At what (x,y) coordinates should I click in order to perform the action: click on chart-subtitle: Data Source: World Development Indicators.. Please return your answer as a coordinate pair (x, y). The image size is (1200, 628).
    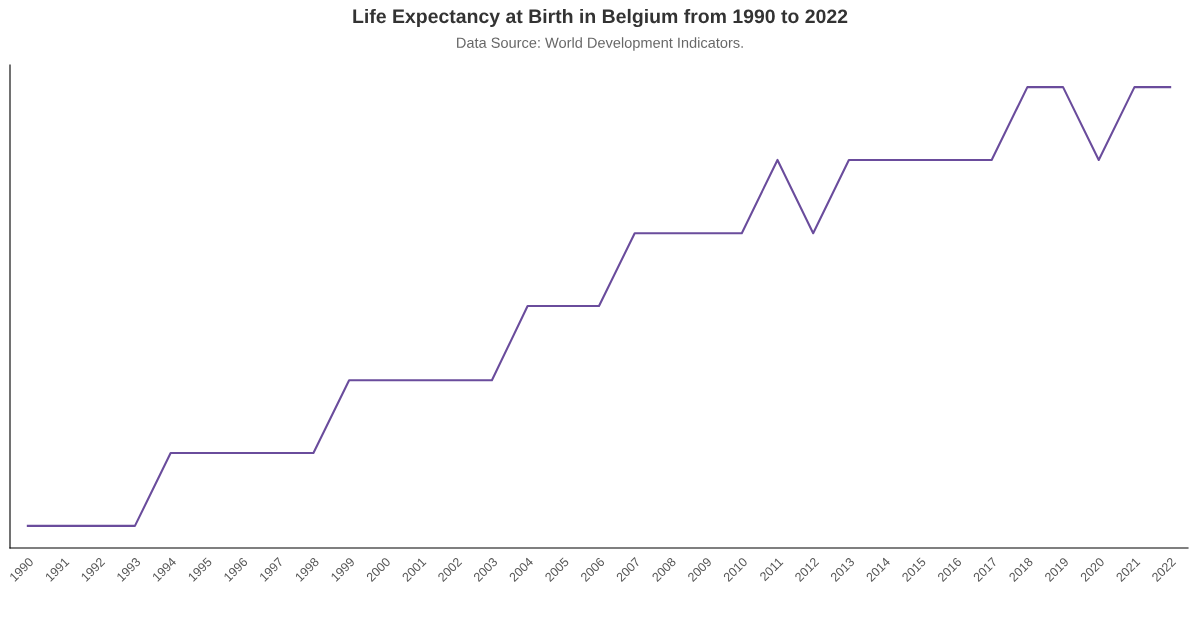
    Looking at the image, I should click on (600, 44).